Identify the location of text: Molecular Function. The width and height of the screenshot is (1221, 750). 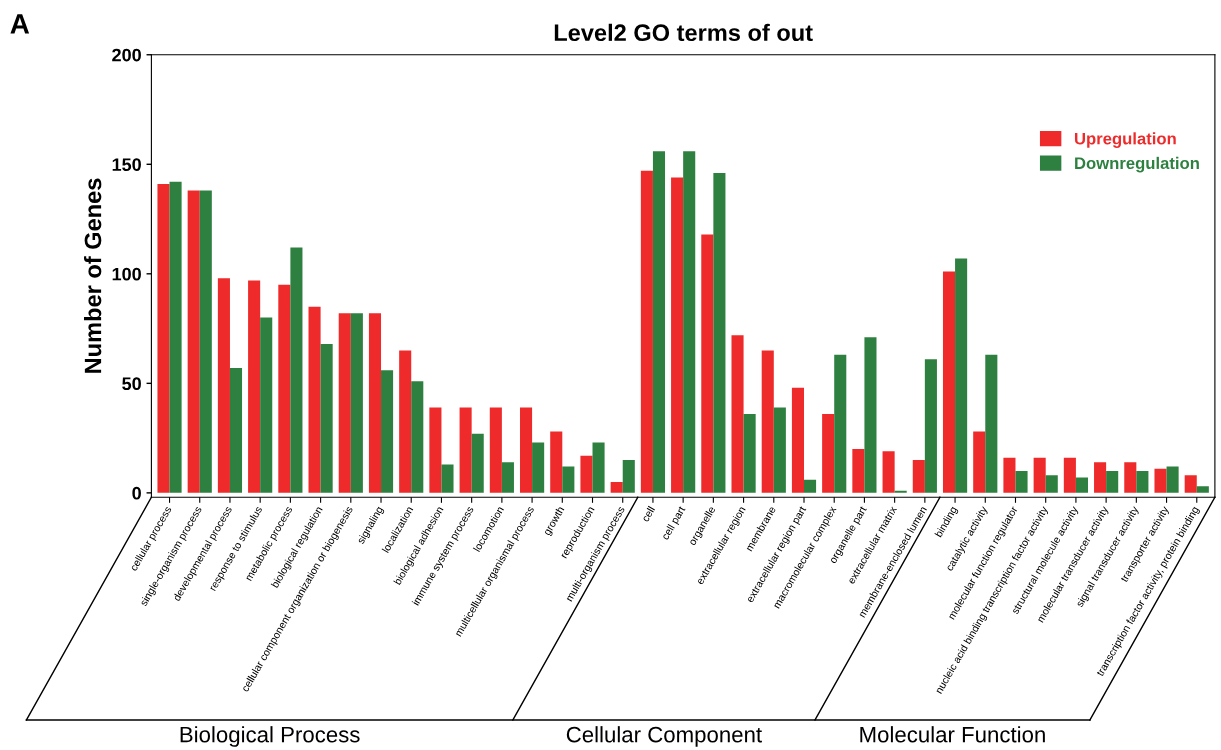
(952, 734).